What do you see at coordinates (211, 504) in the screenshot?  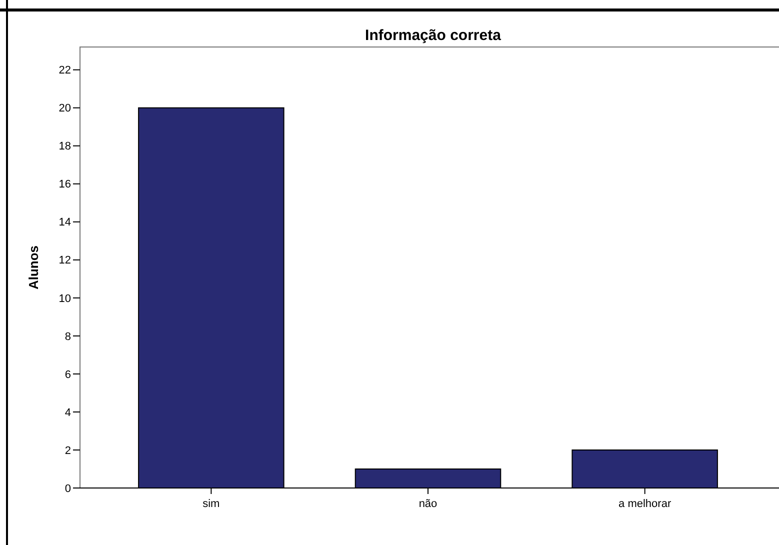 I see `x-tick-label: sim` at bounding box center [211, 504].